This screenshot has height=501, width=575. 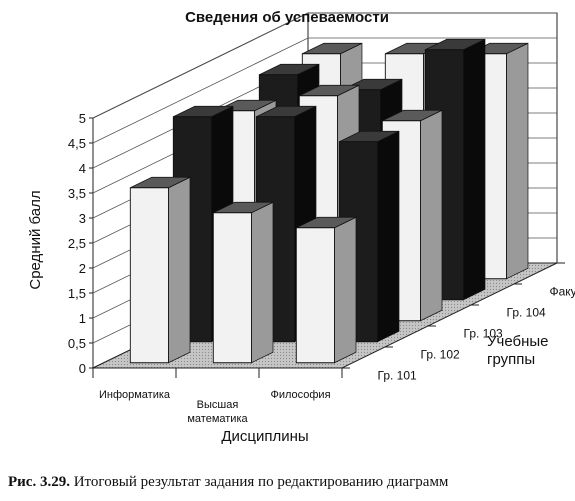 I want to click on x-tick-label: Философия, so click(x=300, y=395).